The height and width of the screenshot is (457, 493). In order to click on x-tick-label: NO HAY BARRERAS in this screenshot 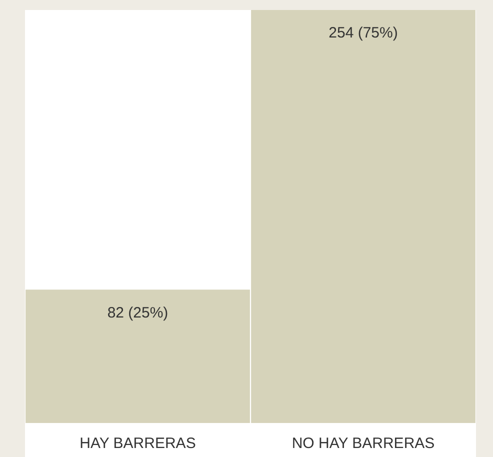, I will do `click(363, 443)`.